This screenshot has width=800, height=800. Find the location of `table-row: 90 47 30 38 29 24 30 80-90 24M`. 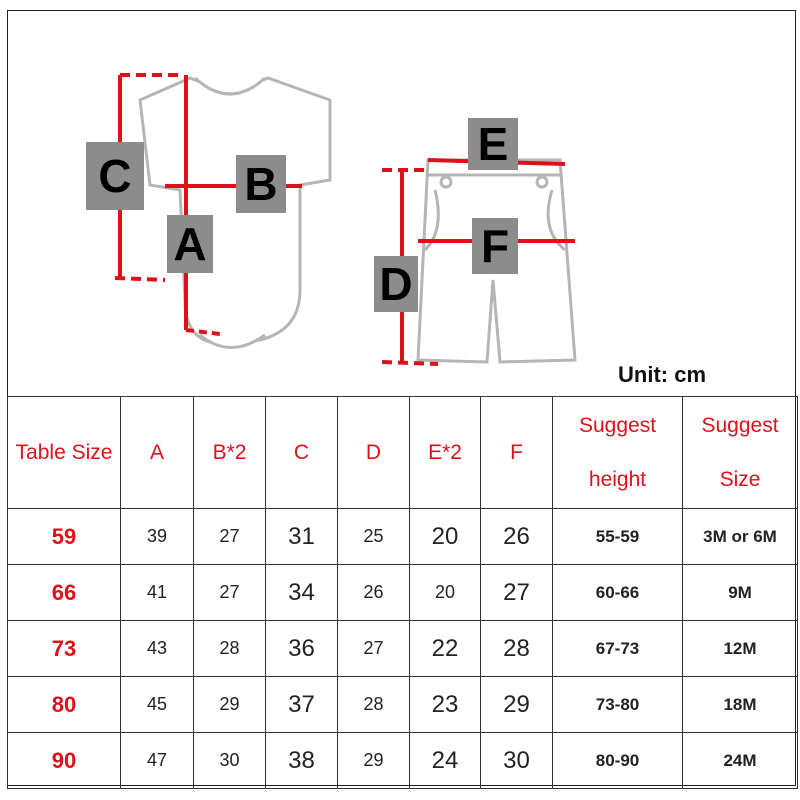

table-row: 90 47 30 38 29 24 30 80-90 24M is located at coordinates (402, 760).